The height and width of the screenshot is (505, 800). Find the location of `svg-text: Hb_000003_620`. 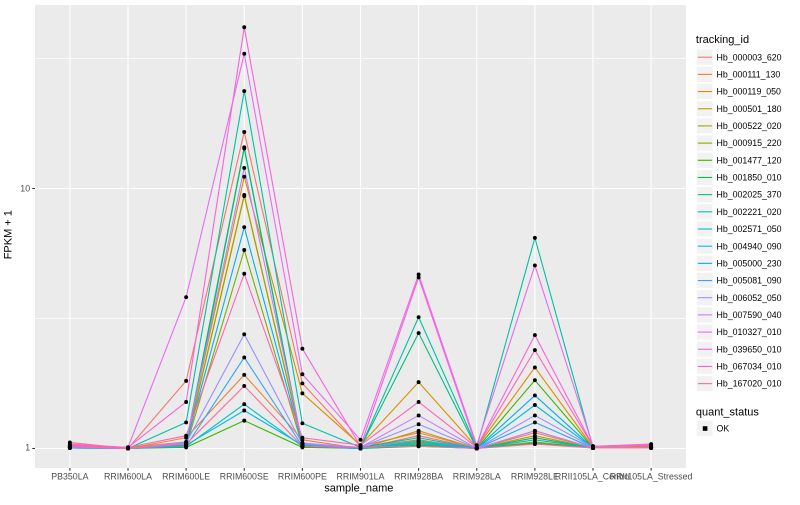

svg-text: Hb_000003_620 is located at coordinates (749, 57).